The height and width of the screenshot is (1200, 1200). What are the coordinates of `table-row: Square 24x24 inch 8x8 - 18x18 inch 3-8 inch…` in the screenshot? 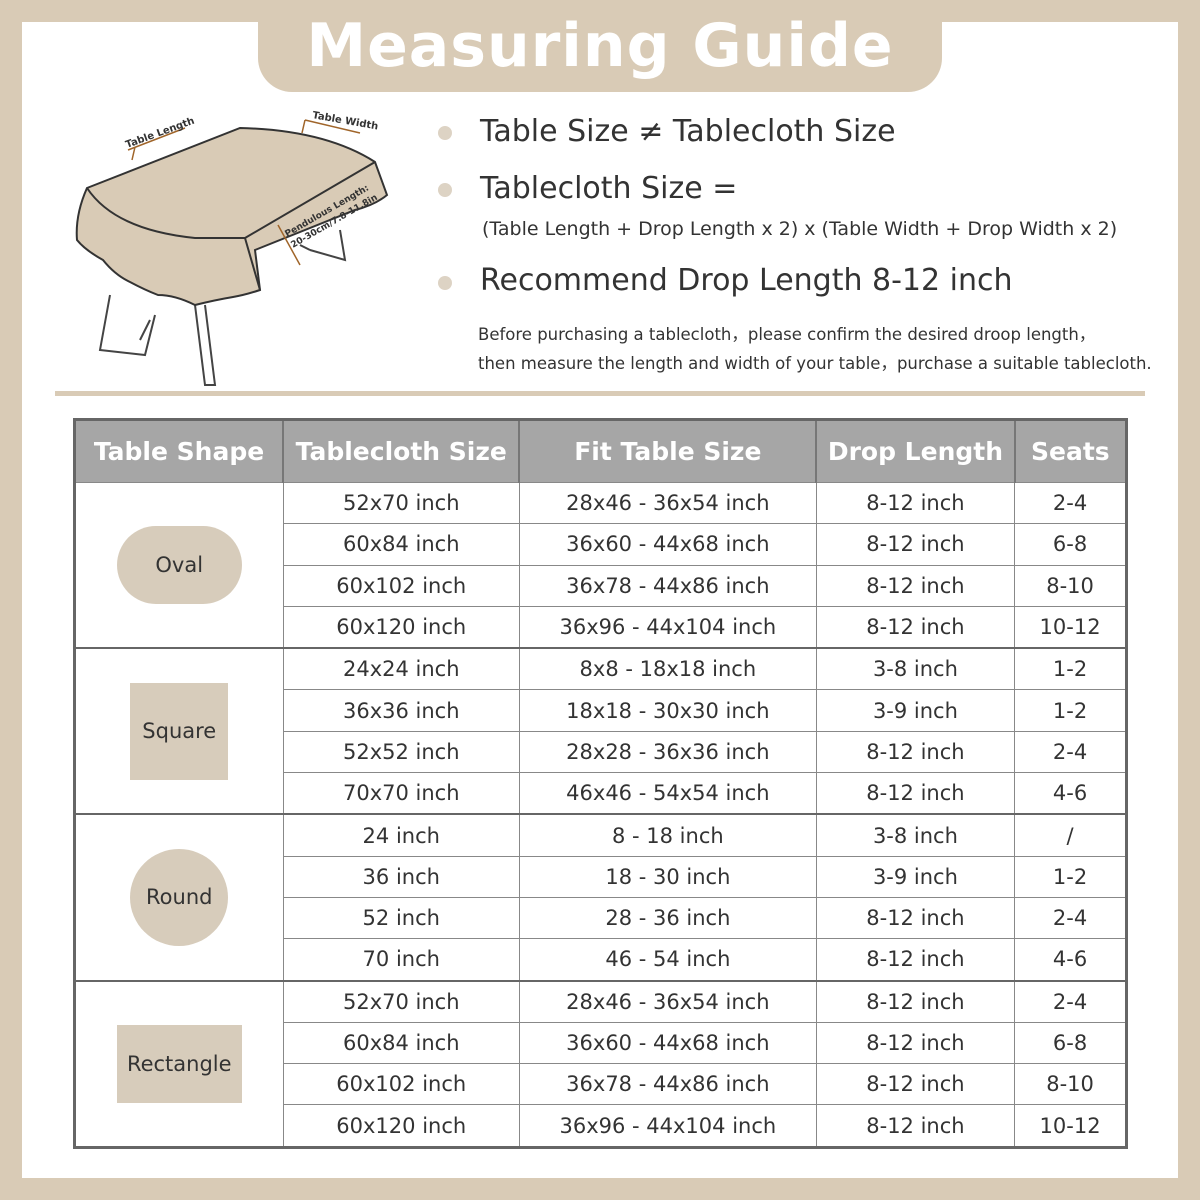 It's located at (600, 731).